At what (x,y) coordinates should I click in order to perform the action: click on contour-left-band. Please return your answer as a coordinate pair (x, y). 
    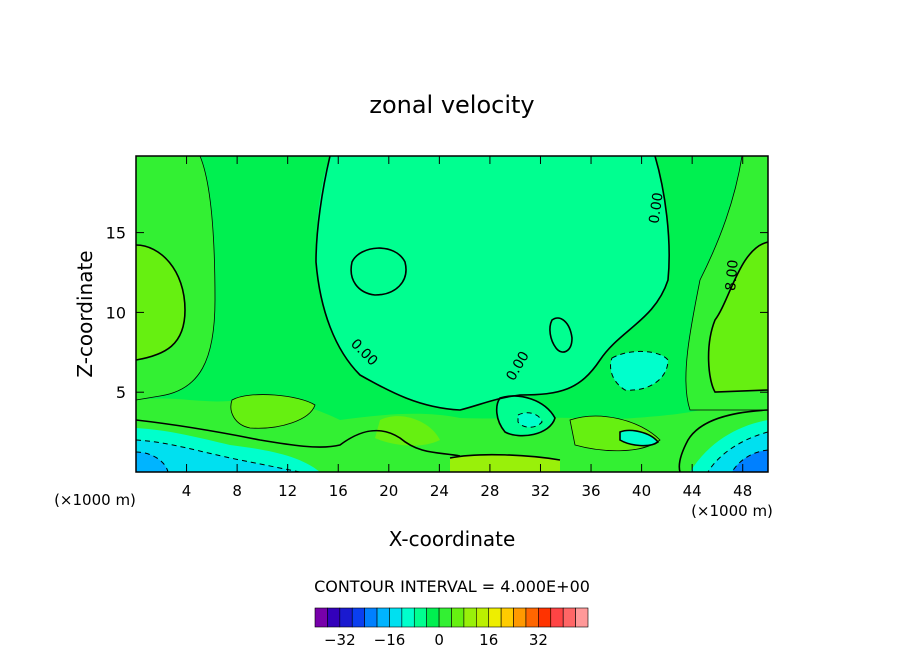
    Looking at the image, I should click on (176, 278).